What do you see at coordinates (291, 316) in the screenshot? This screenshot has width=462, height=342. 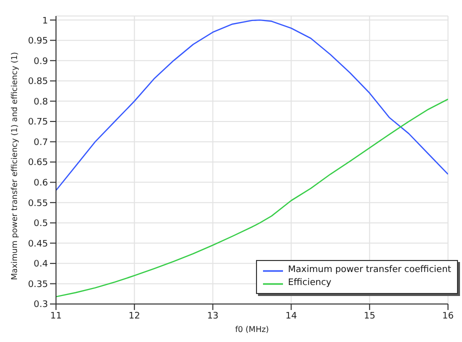 I see `x-tick-label: 14` at bounding box center [291, 316].